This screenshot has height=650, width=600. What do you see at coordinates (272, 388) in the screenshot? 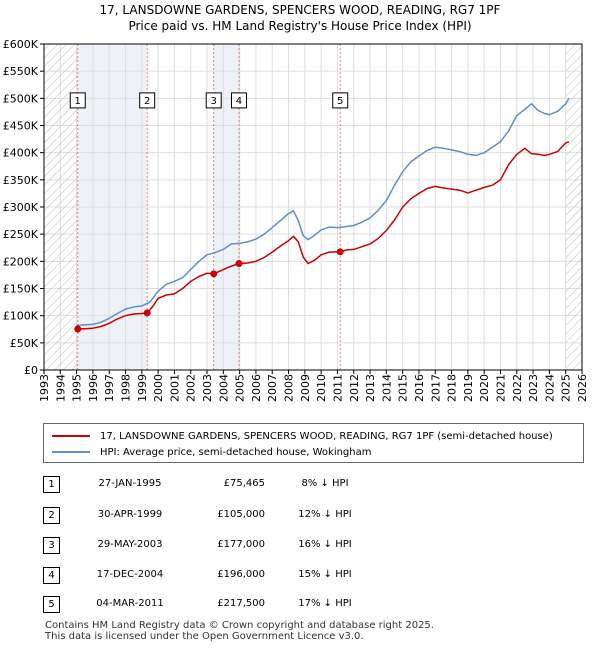
I see `x-tick-label: 2007` at bounding box center [272, 388].